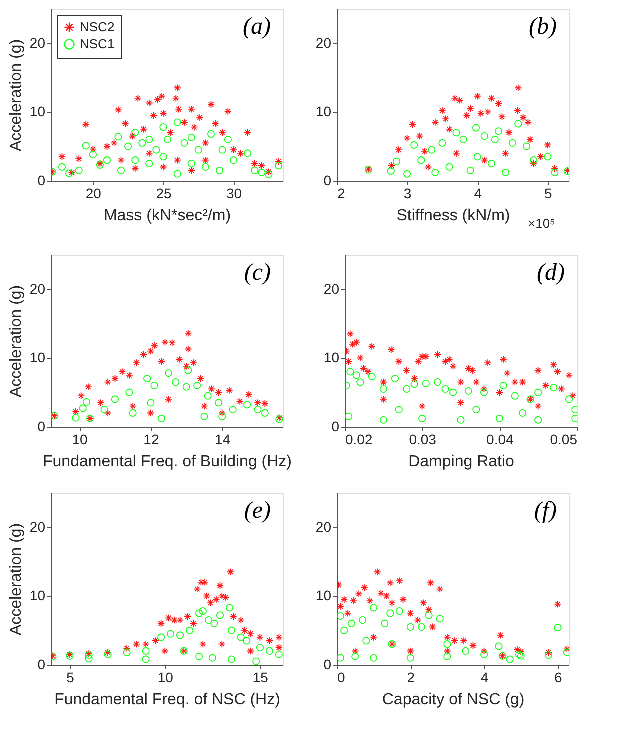 The height and width of the screenshot is (750, 642). Describe the element at coordinates (453, 700) in the screenshot. I see `x-axis-title: Capacity of NSC (g)` at that location.